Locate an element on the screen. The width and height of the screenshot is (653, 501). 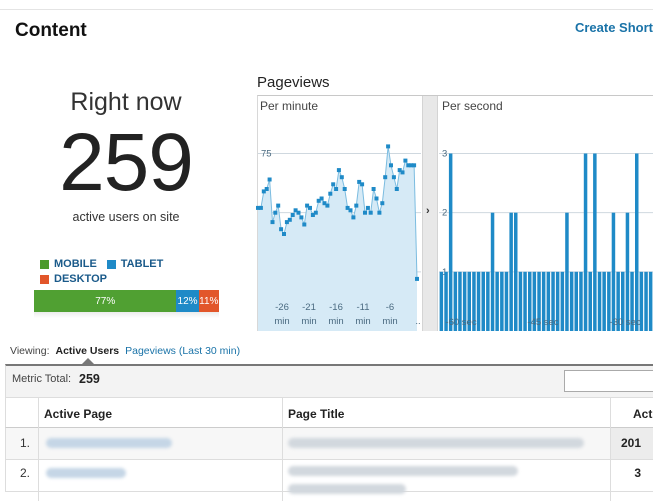
tab-pageviews-last-30: Pageviews (Last 30 min) is located at coordinates (183, 351).